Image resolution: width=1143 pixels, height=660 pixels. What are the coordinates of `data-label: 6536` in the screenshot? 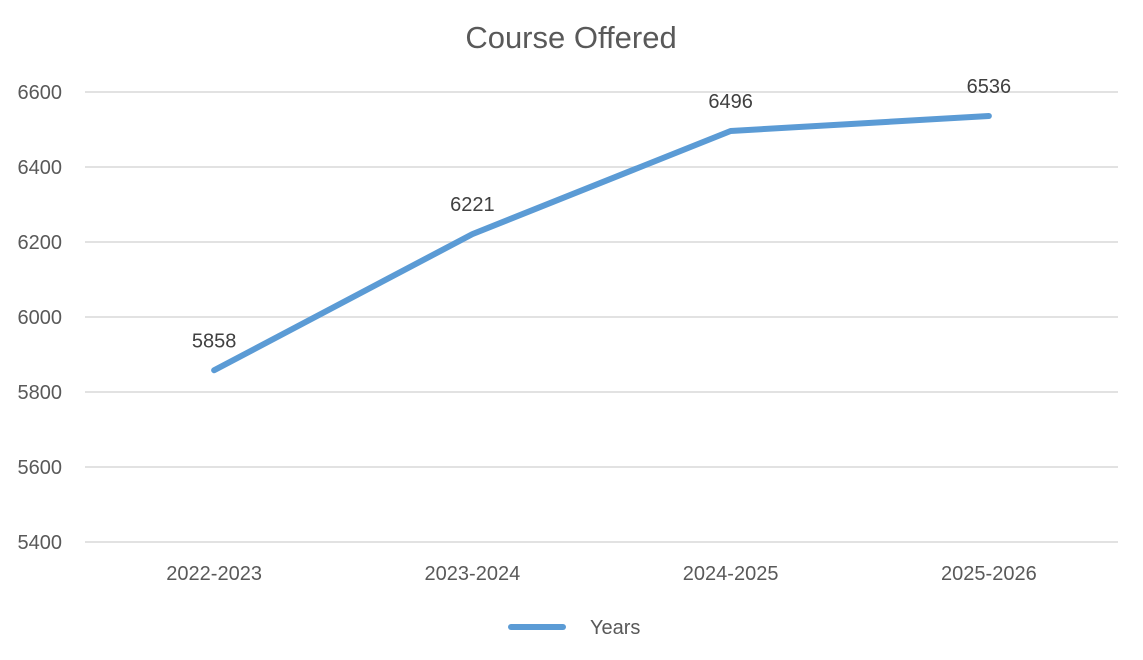 It's located at (989, 87).